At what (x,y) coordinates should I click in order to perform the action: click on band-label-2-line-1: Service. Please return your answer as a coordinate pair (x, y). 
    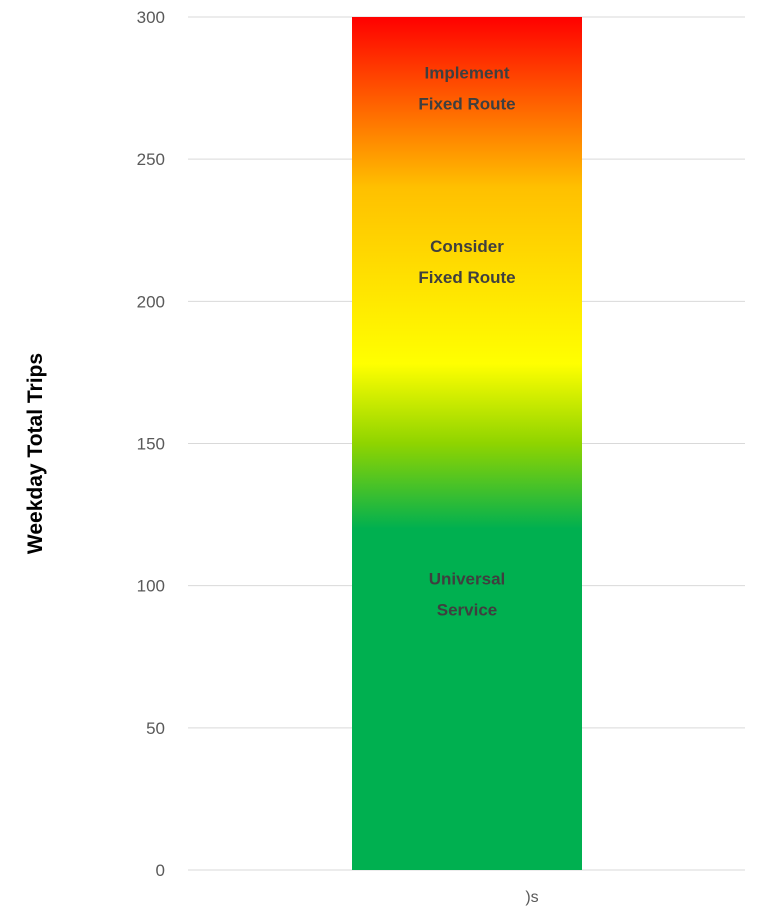
    Looking at the image, I should click on (467, 610).